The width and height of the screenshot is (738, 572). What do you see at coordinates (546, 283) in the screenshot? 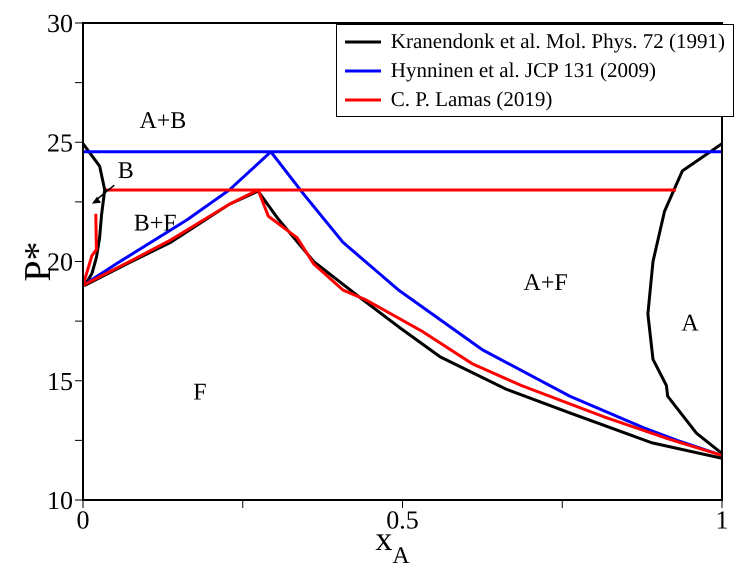
I see `annotation: A+F` at bounding box center [546, 283].